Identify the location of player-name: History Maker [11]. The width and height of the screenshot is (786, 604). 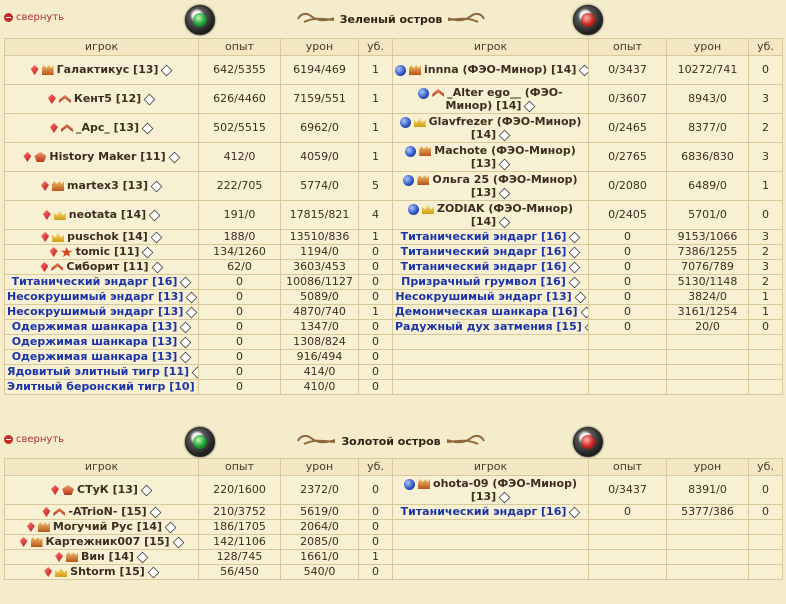
(107, 156).